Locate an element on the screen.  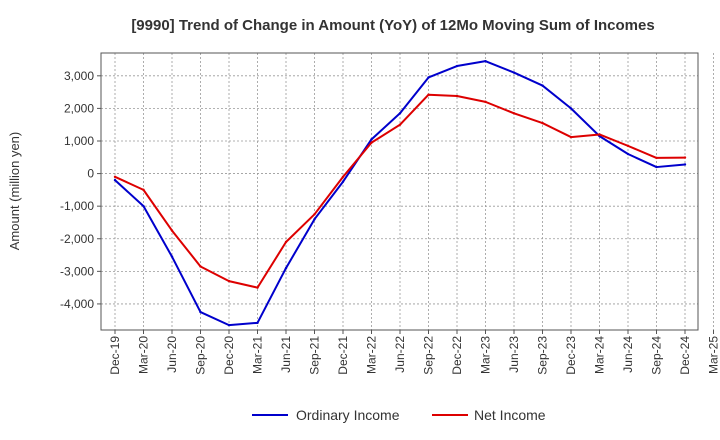
x-tick-label: Dec-20 is located at coordinates (229, 355).